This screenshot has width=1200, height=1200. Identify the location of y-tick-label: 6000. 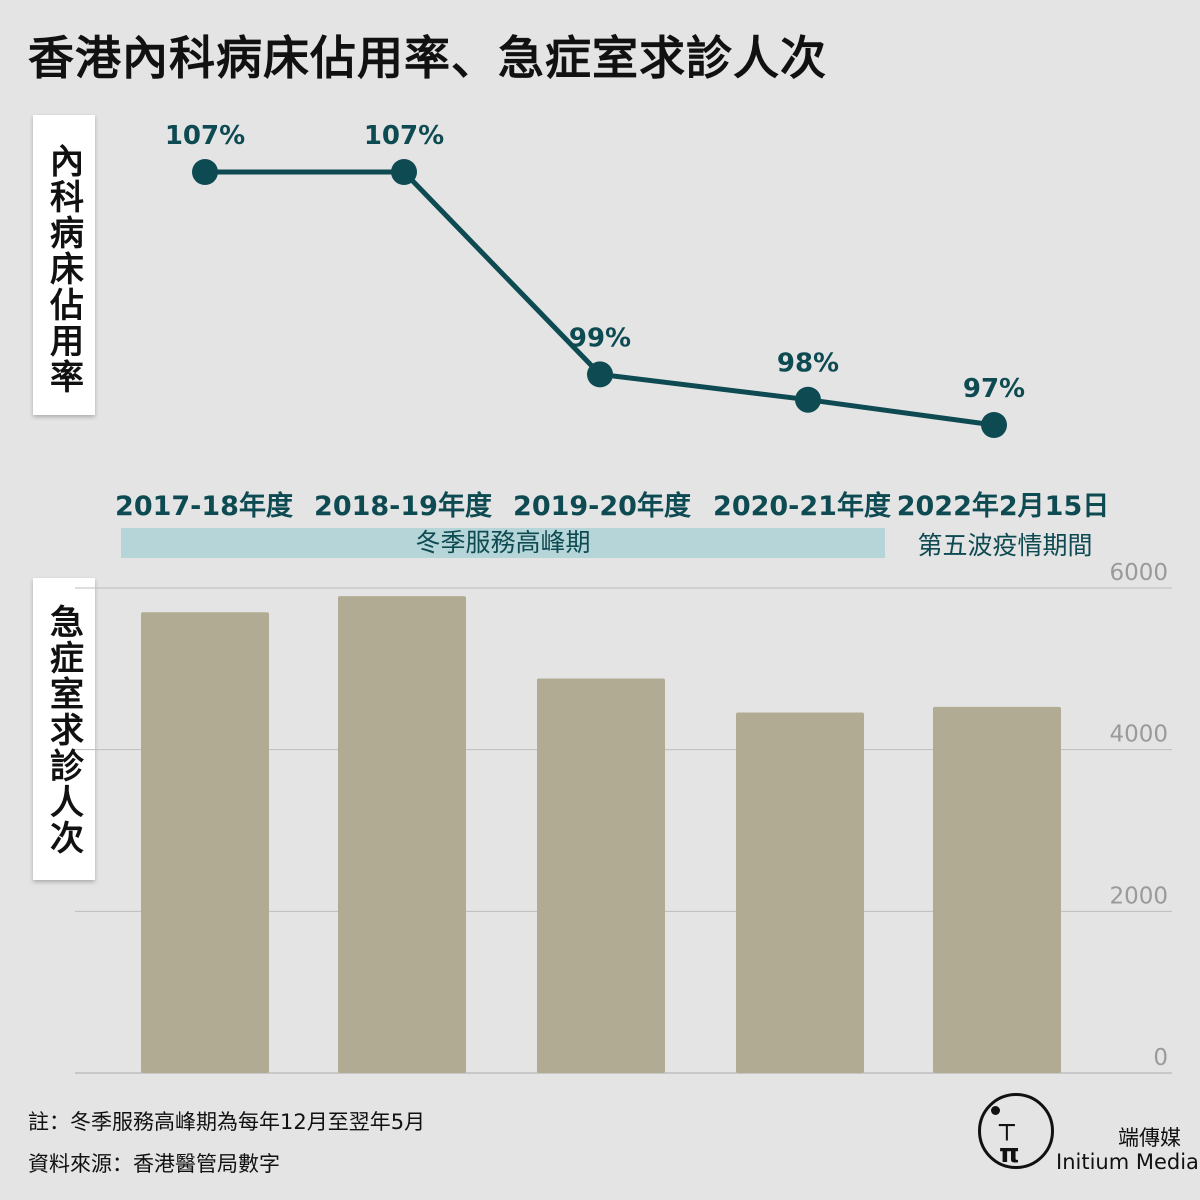
(1138, 573).